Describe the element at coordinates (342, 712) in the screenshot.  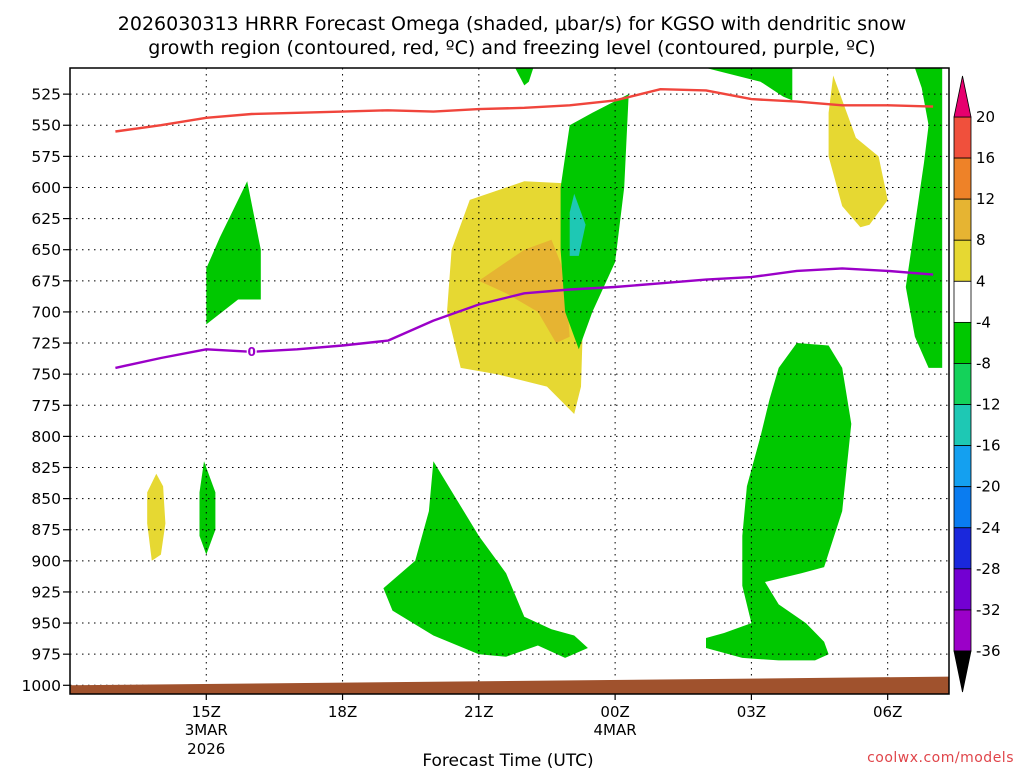
I see `x-tick-label-18Z: 18Z` at that location.